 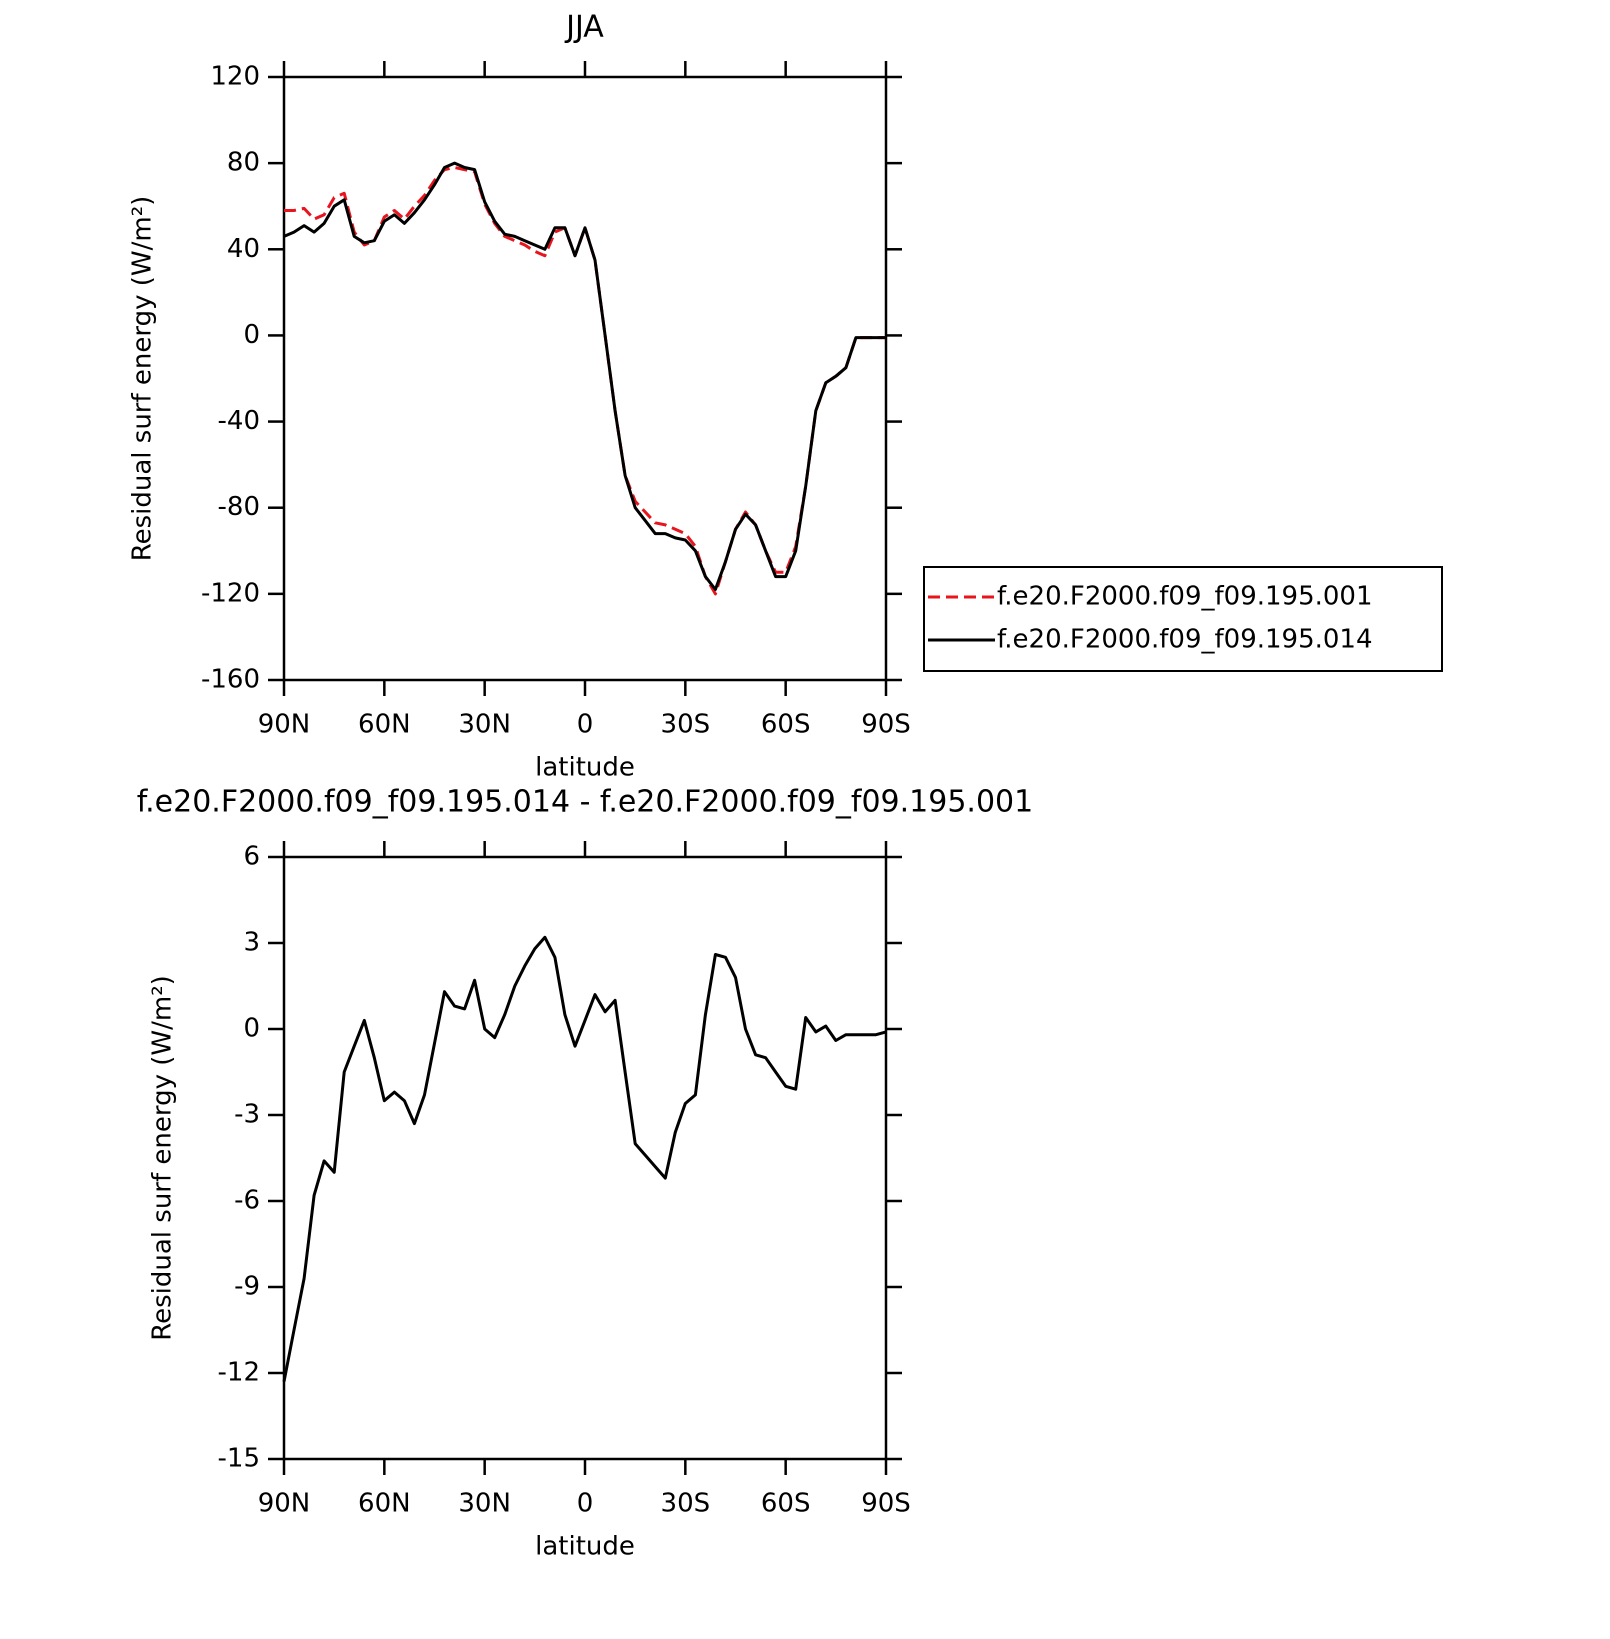 What do you see at coordinates (239, 507) in the screenshot?
I see `y-tick-label: -80` at bounding box center [239, 507].